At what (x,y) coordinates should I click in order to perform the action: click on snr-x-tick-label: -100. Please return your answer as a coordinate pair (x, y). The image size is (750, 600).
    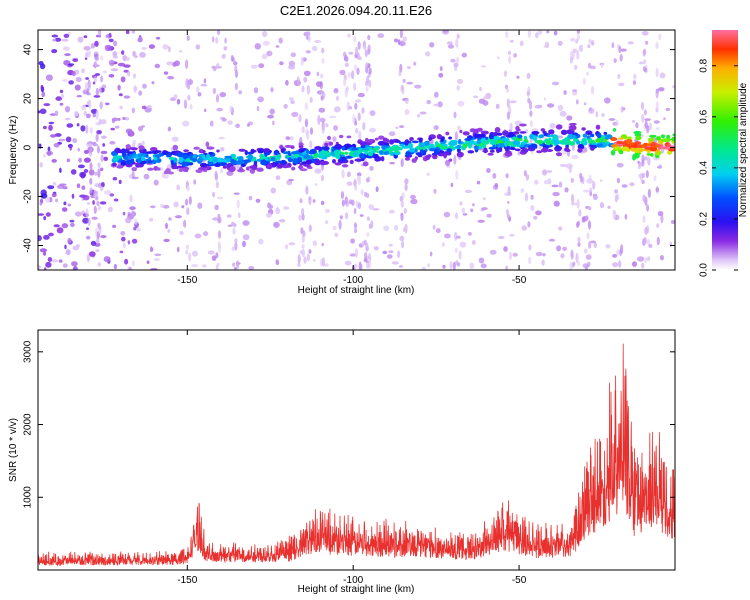
    Looking at the image, I should click on (353, 580).